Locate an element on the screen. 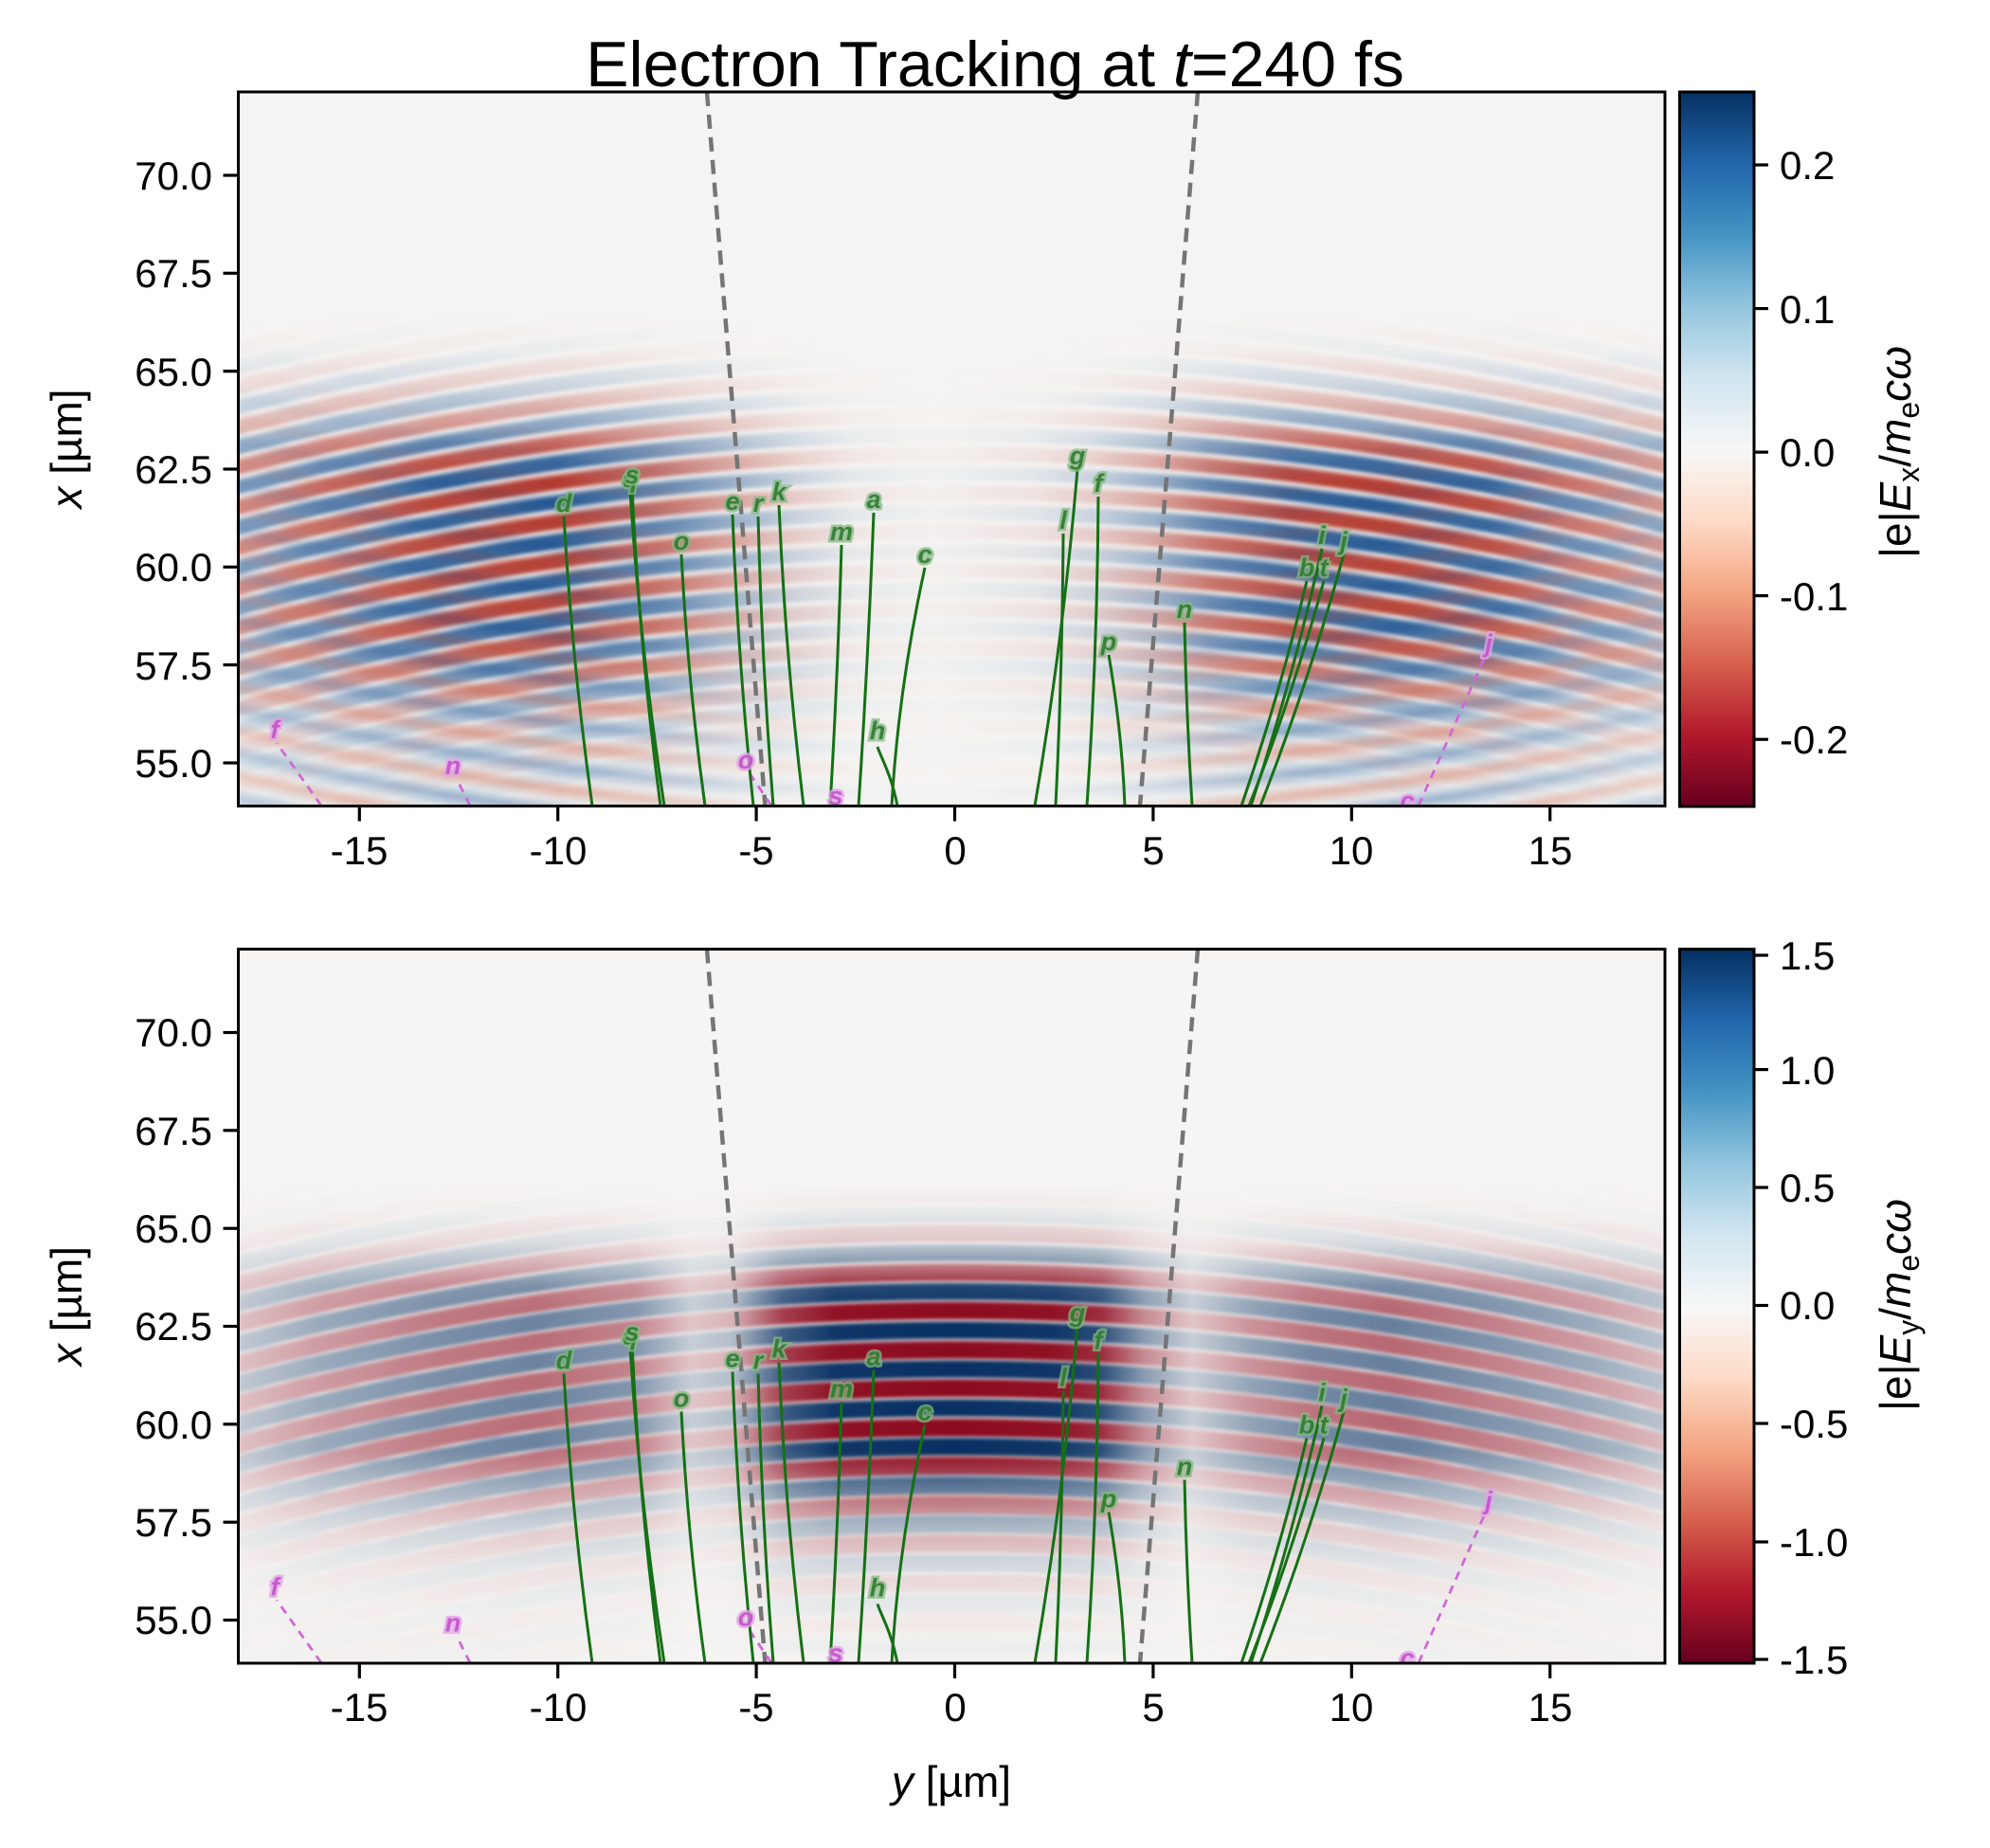  svg-text: 0.5 is located at coordinates (1807, 1188).